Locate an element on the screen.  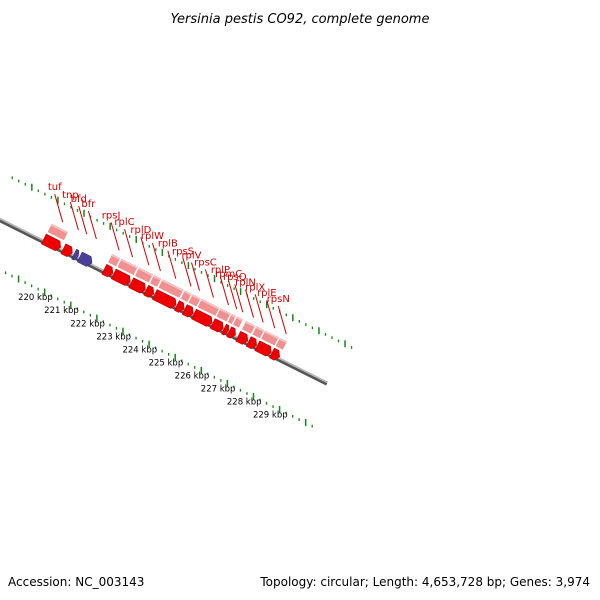
gene-label-rplD: rplD is located at coordinates (140, 230).